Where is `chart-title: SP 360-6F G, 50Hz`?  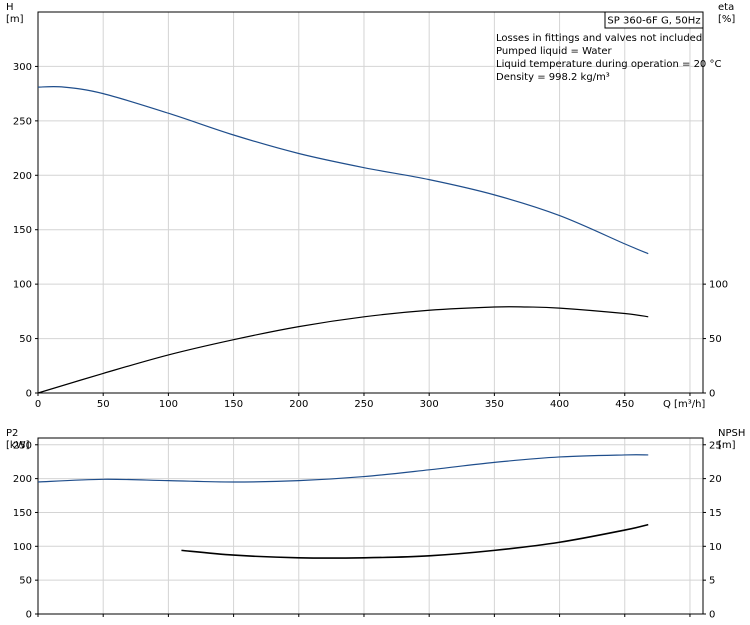 chart-title: SP 360-6F G, 50Hz is located at coordinates (653, 21).